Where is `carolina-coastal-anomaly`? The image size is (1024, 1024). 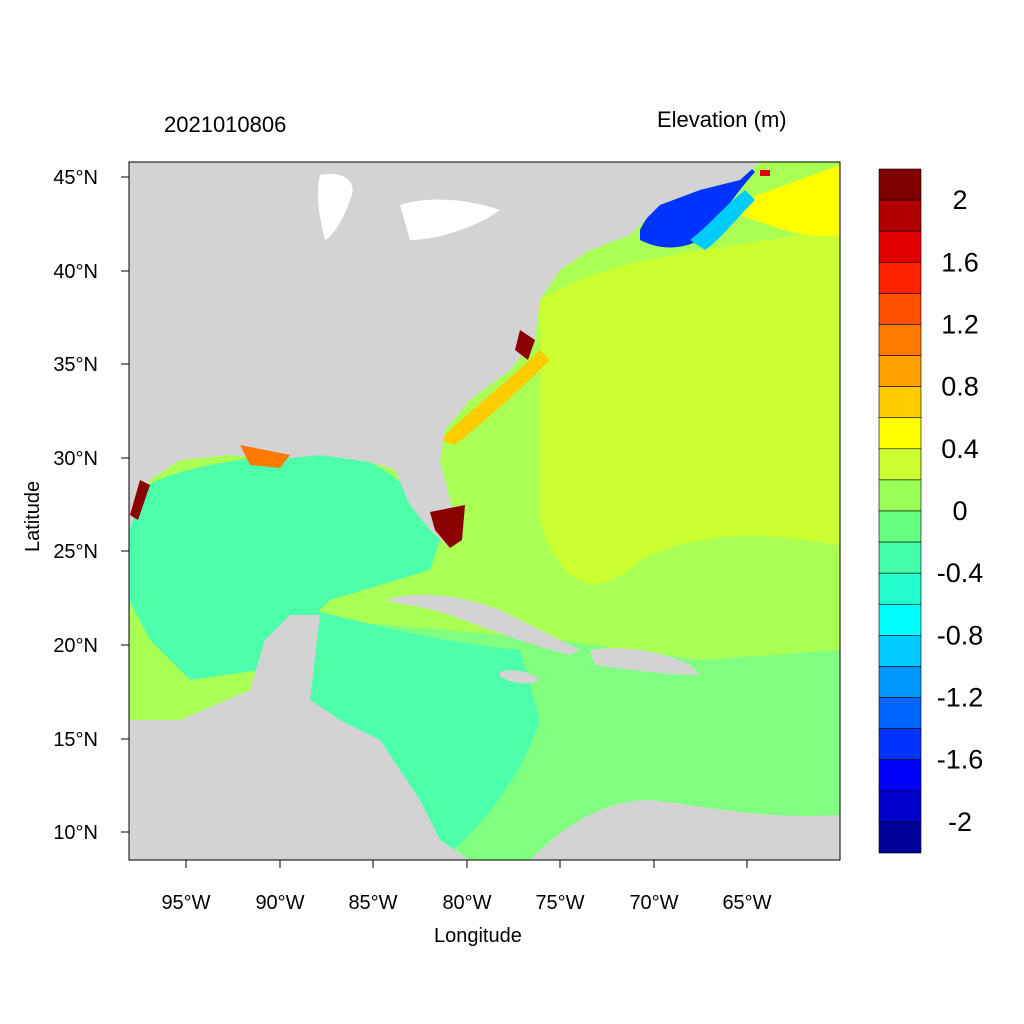
carolina-coastal-anomaly is located at coordinates (495, 397).